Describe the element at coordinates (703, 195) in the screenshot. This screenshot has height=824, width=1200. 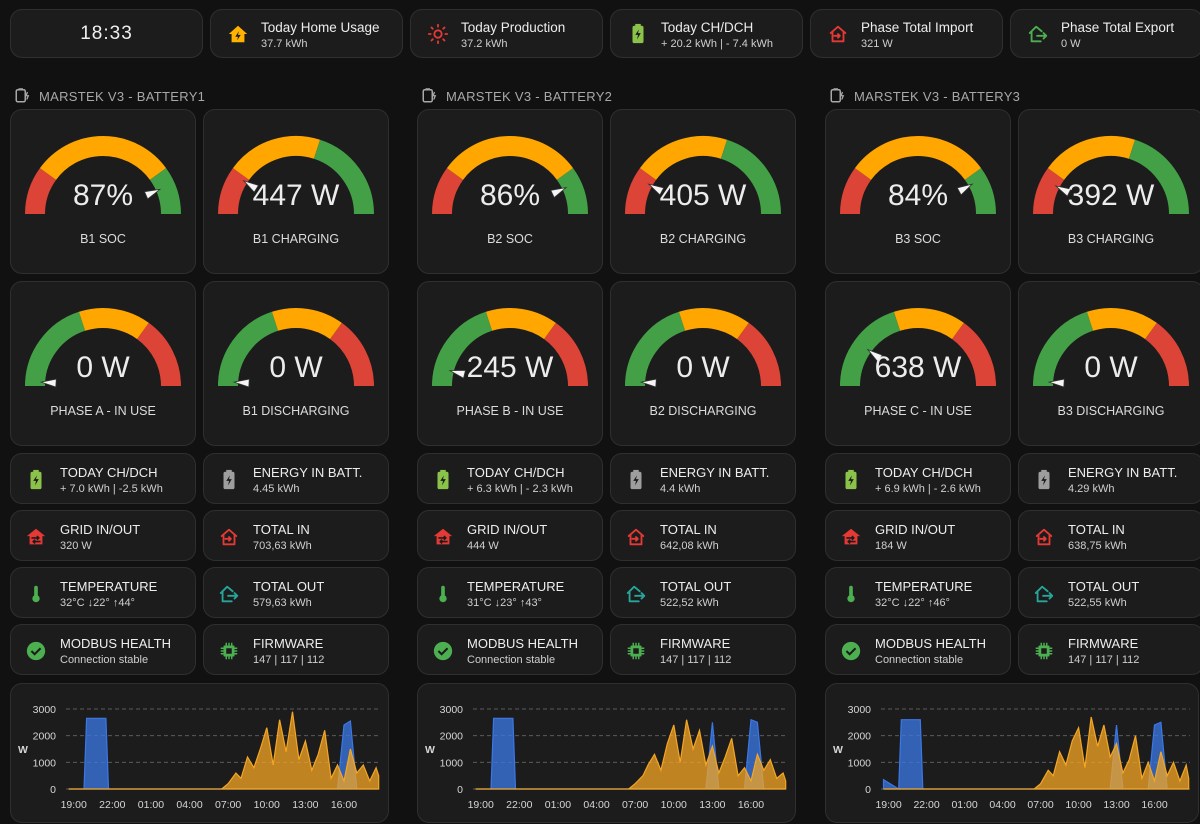
I see `gauge-value: 405 W` at that location.